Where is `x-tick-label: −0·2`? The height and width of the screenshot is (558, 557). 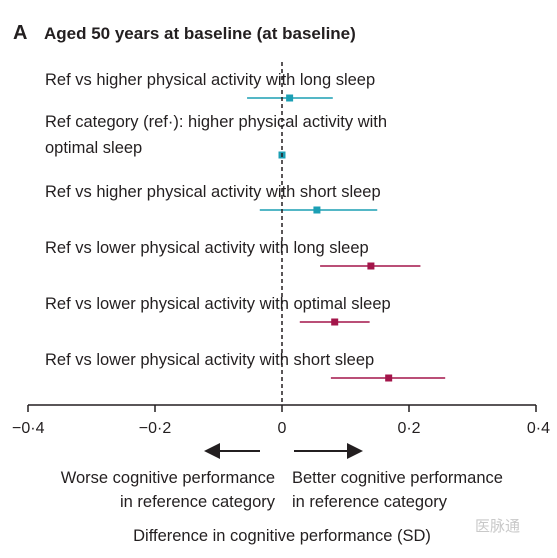 x-tick-label: −0·2 is located at coordinates (155, 428).